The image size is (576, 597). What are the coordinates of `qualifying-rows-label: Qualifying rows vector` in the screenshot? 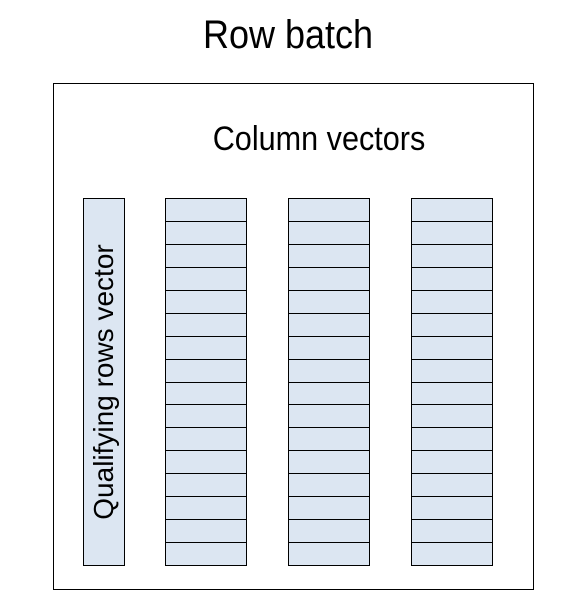 It's located at (103, 382).